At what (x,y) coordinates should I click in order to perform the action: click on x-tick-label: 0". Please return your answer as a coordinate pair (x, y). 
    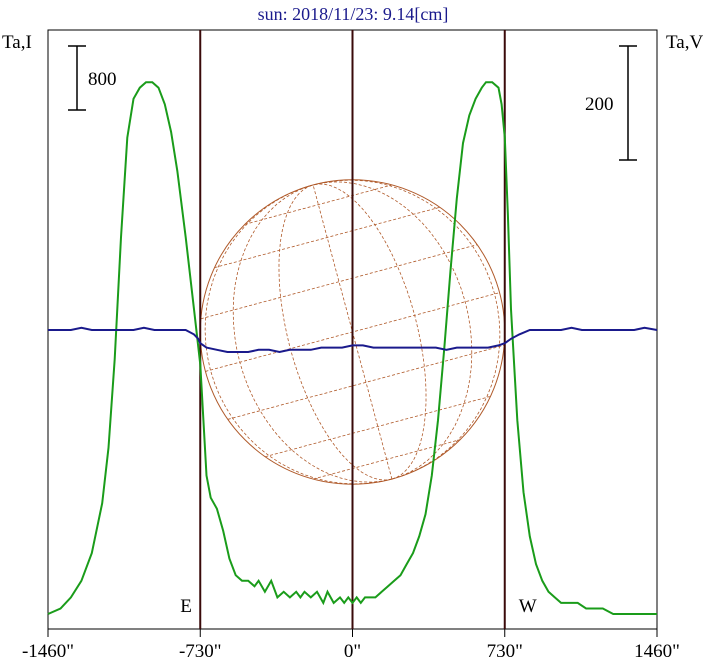
    Looking at the image, I should click on (352, 651).